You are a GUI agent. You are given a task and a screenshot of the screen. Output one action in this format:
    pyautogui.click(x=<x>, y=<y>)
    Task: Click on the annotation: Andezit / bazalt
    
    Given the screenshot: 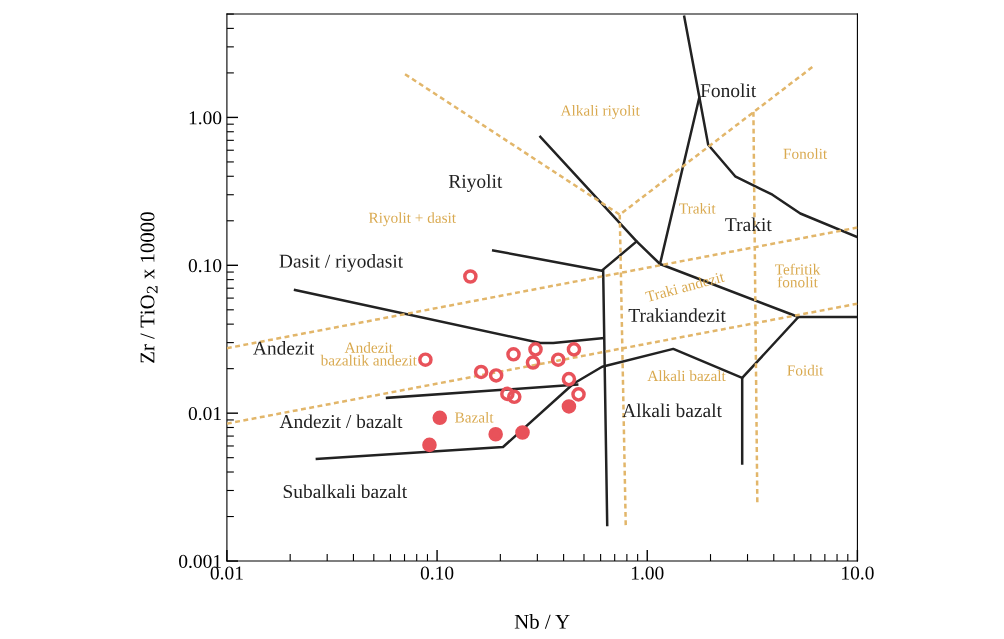 What is the action you would take?
    pyautogui.click(x=341, y=421)
    